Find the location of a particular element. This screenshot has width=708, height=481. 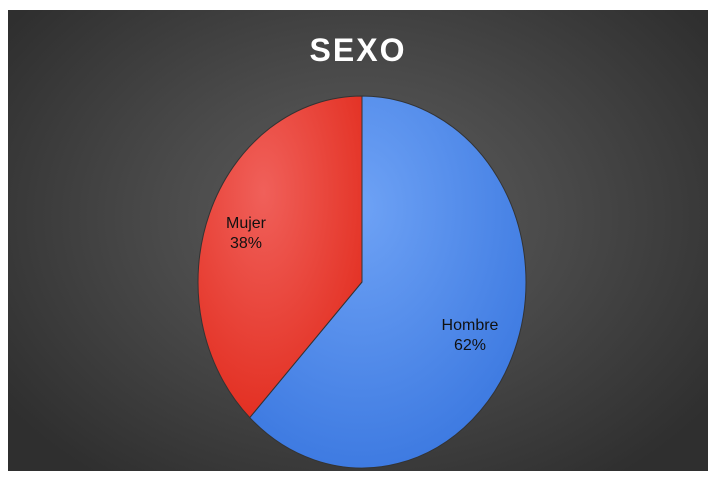

slice-label-mujer: Mujer is located at coordinates (246, 223).